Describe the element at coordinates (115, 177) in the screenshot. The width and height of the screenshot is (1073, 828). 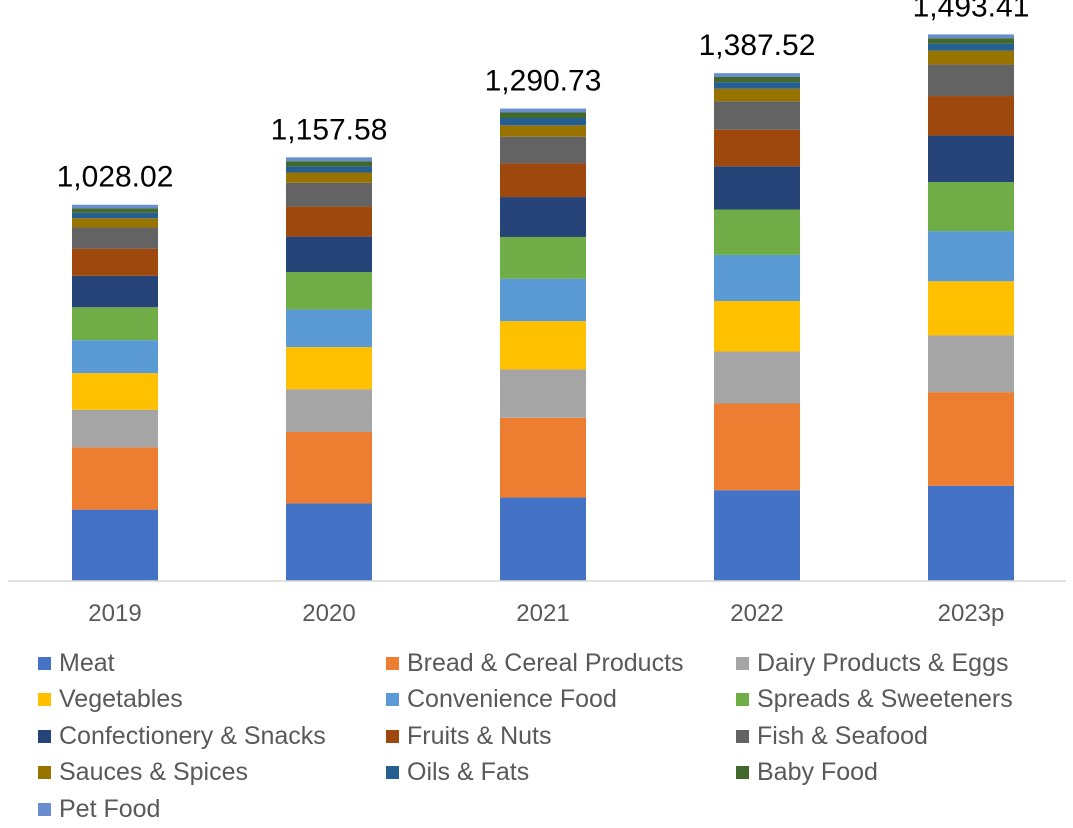
I see `total-label: 1,028.02` at that location.